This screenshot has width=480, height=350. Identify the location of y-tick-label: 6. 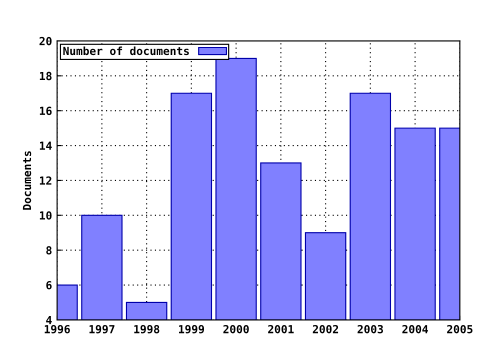
(49, 285).